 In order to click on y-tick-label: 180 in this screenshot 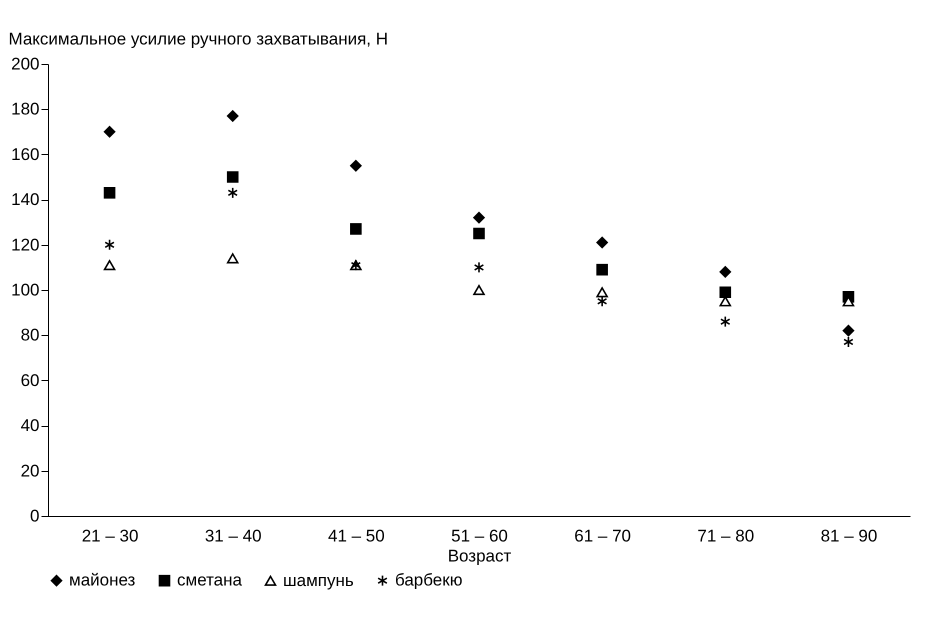, I will do `click(25, 109)`.